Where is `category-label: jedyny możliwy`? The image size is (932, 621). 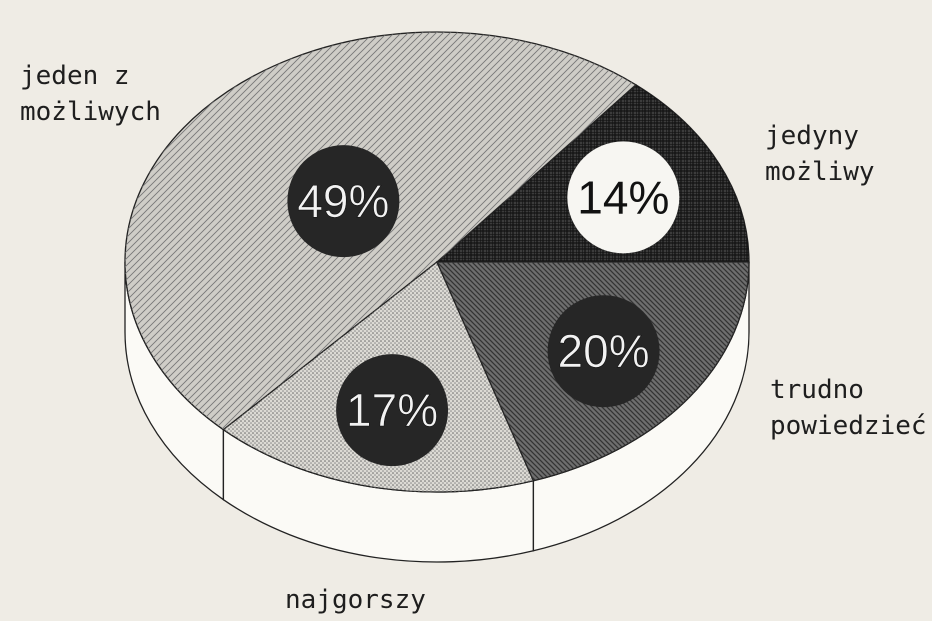 category-label: jedyny możliwy is located at coordinates (820, 154).